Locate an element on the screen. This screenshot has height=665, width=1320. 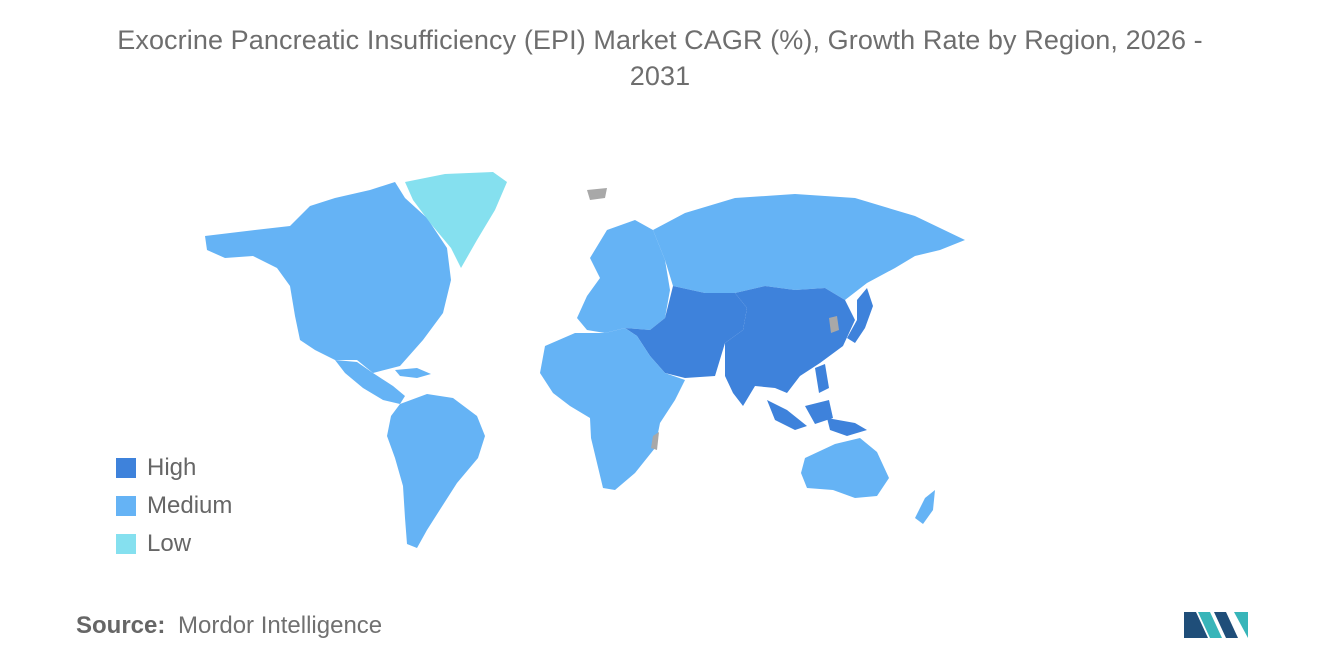
legend-item-high: High is located at coordinates (174, 468).